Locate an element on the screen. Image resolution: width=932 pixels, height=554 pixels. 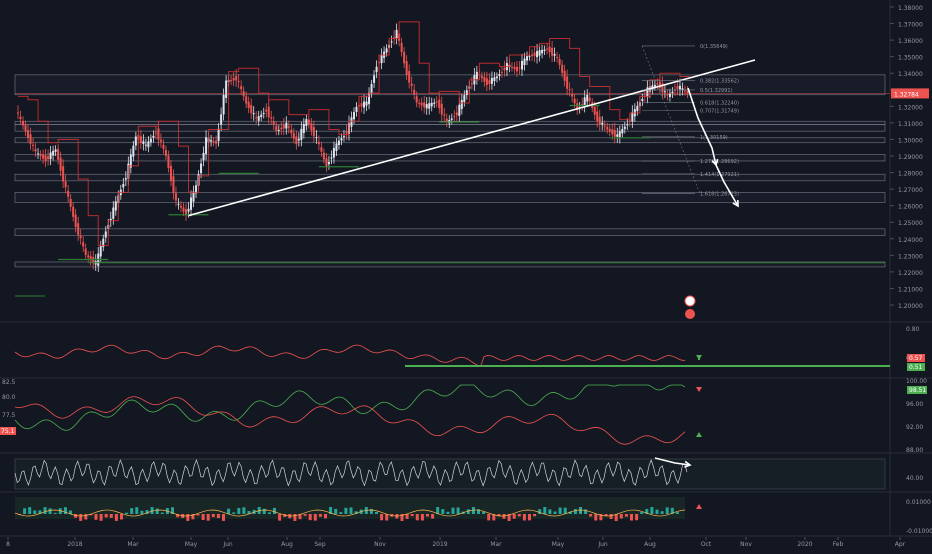
x-tick-label: Jun is located at coordinates (602, 544).